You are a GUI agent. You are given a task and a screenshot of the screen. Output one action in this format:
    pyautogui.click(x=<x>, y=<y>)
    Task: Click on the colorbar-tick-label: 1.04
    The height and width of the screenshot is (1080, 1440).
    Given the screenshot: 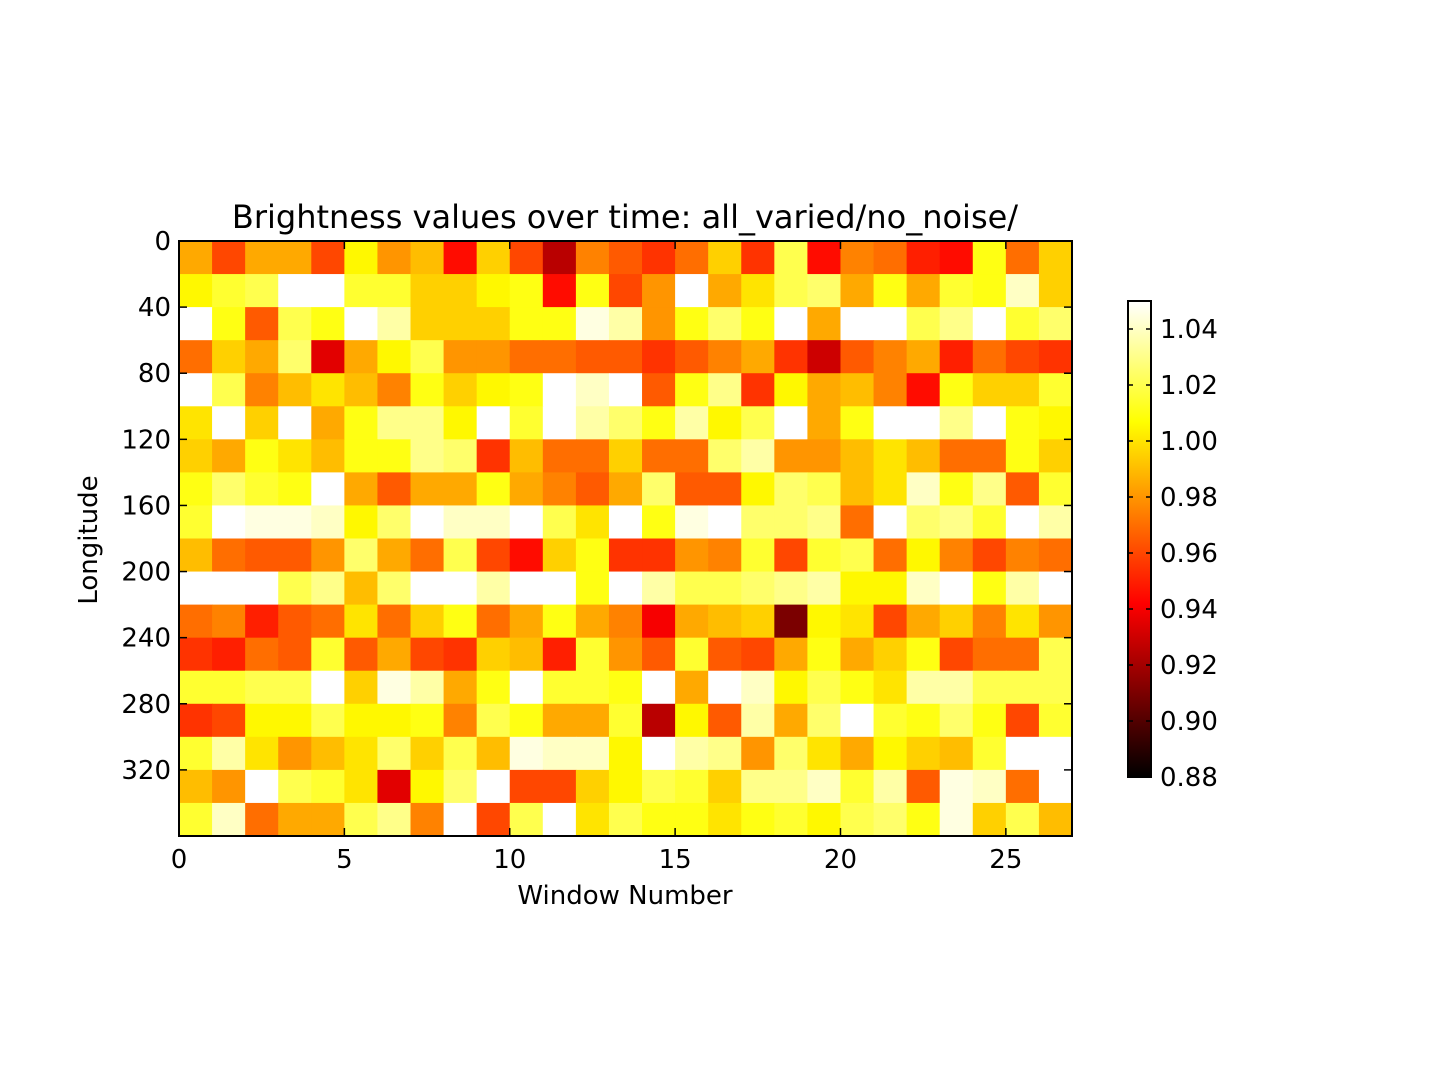 What is the action you would take?
    pyautogui.click(x=1189, y=330)
    